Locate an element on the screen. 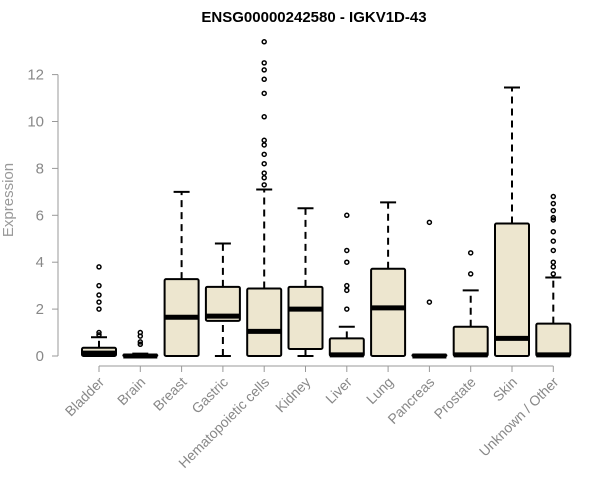 This screenshot has height=500, width=600. box-gastric is located at coordinates (222, 299).